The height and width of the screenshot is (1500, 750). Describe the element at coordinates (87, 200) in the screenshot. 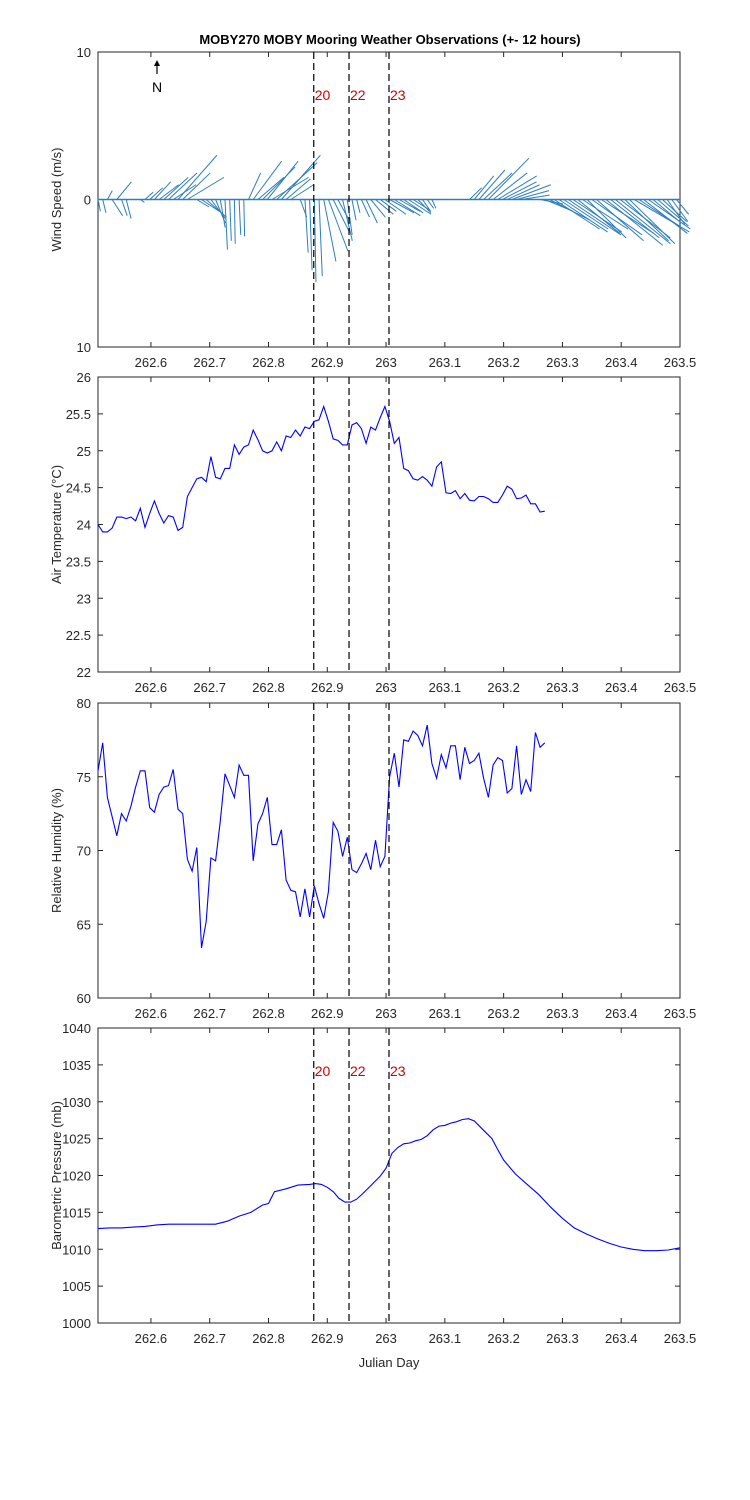

I see `y-tick-label: 0` at that location.